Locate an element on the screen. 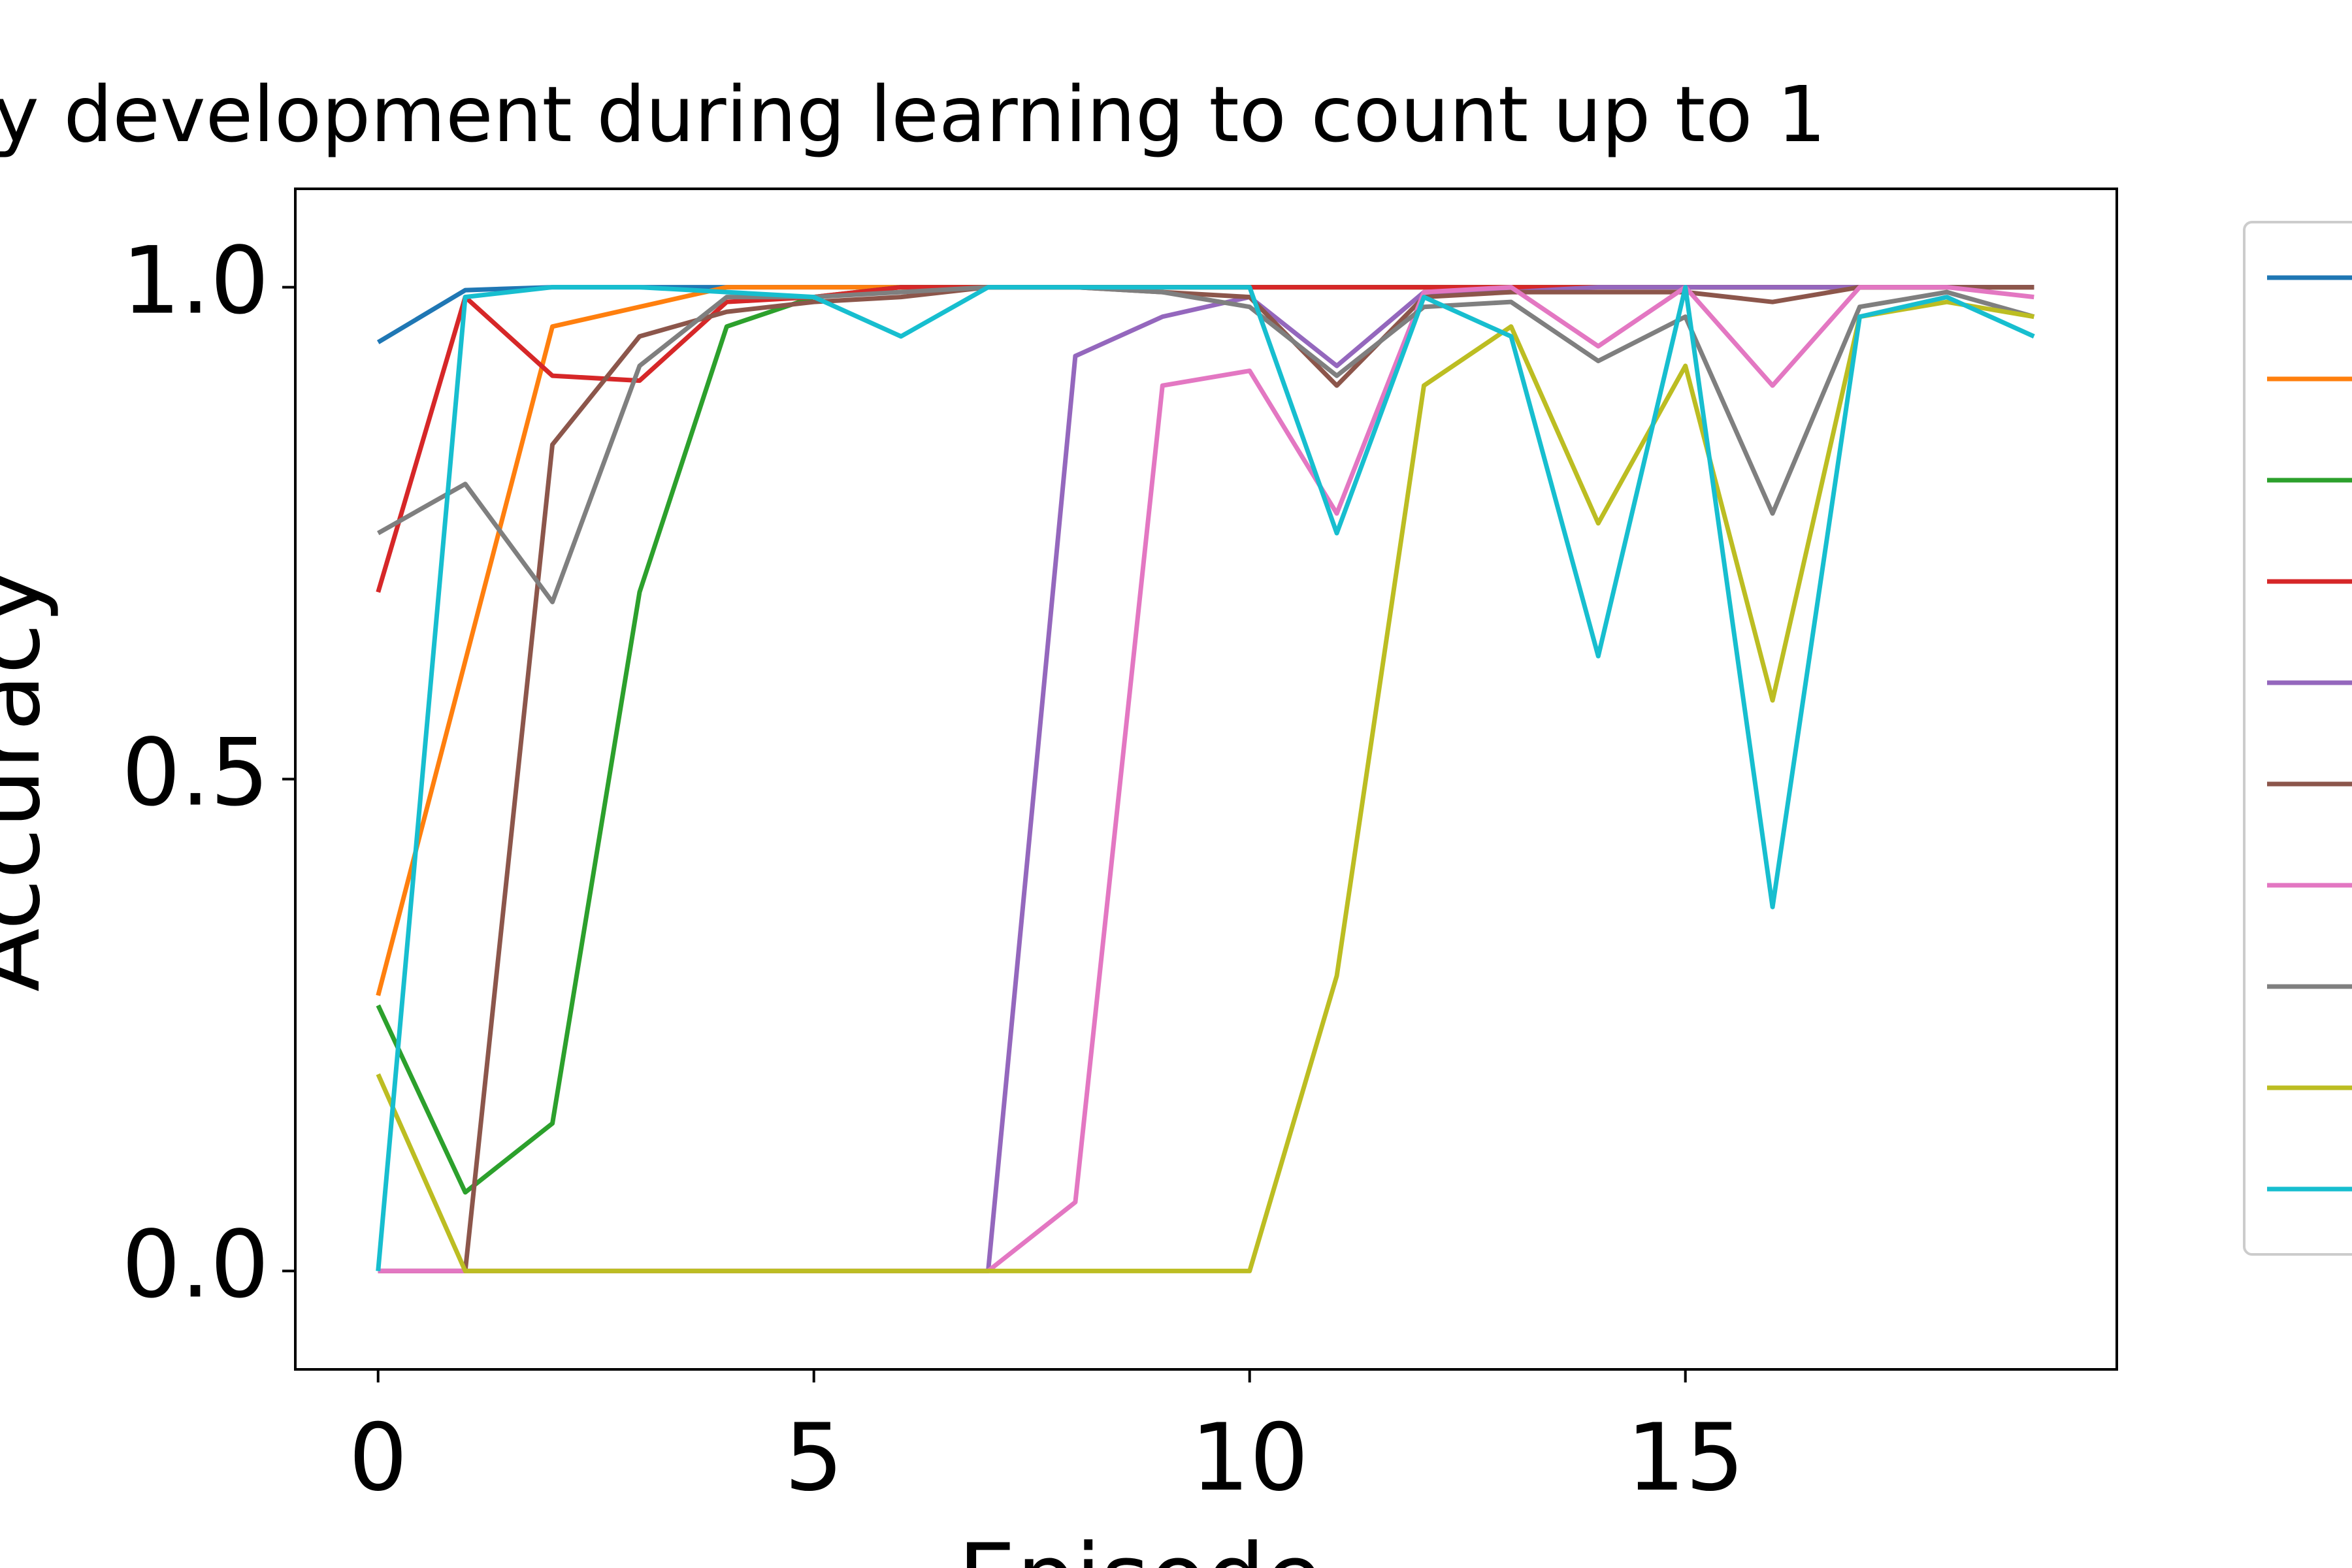 Image resolution: width=2352 pixels, height=1568 pixels. x-axis-label: Episode is located at coordinates (1140, 1546).